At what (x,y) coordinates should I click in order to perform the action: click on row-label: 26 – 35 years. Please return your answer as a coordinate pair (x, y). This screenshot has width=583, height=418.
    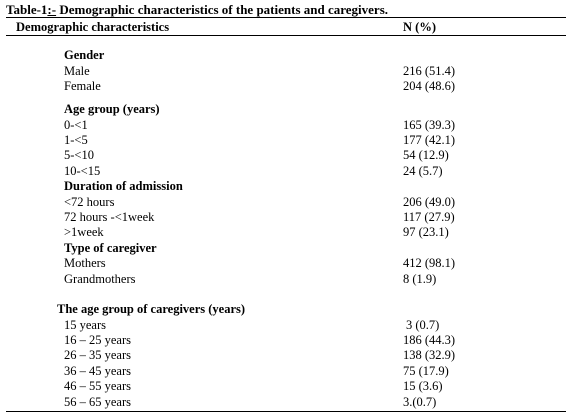
    Looking at the image, I should click on (97, 355).